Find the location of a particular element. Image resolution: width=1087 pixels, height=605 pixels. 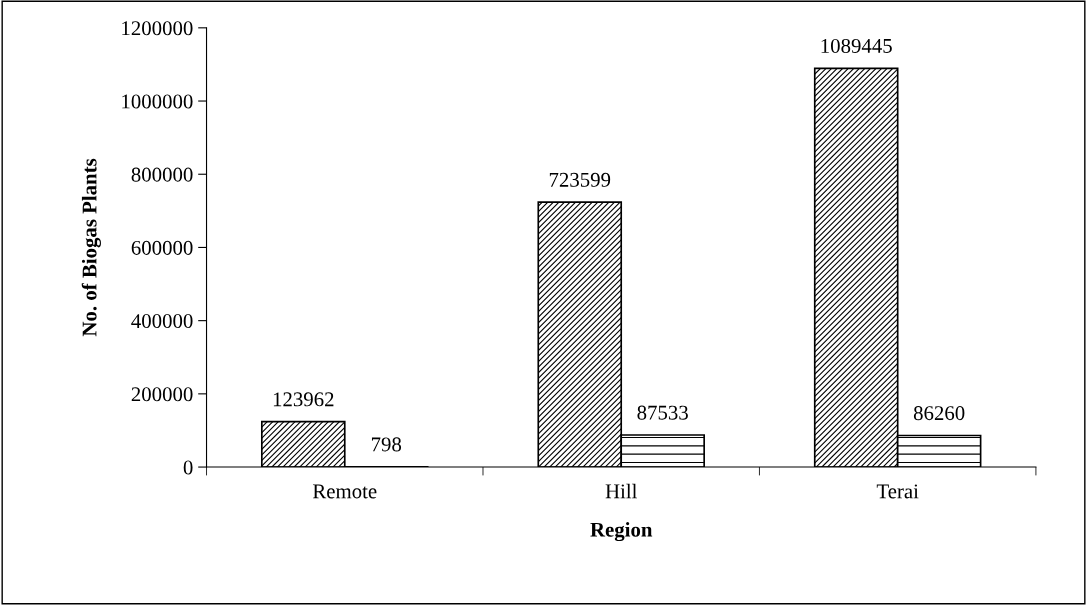

x-tick-label: Remote is located at coordinates (344, 491).